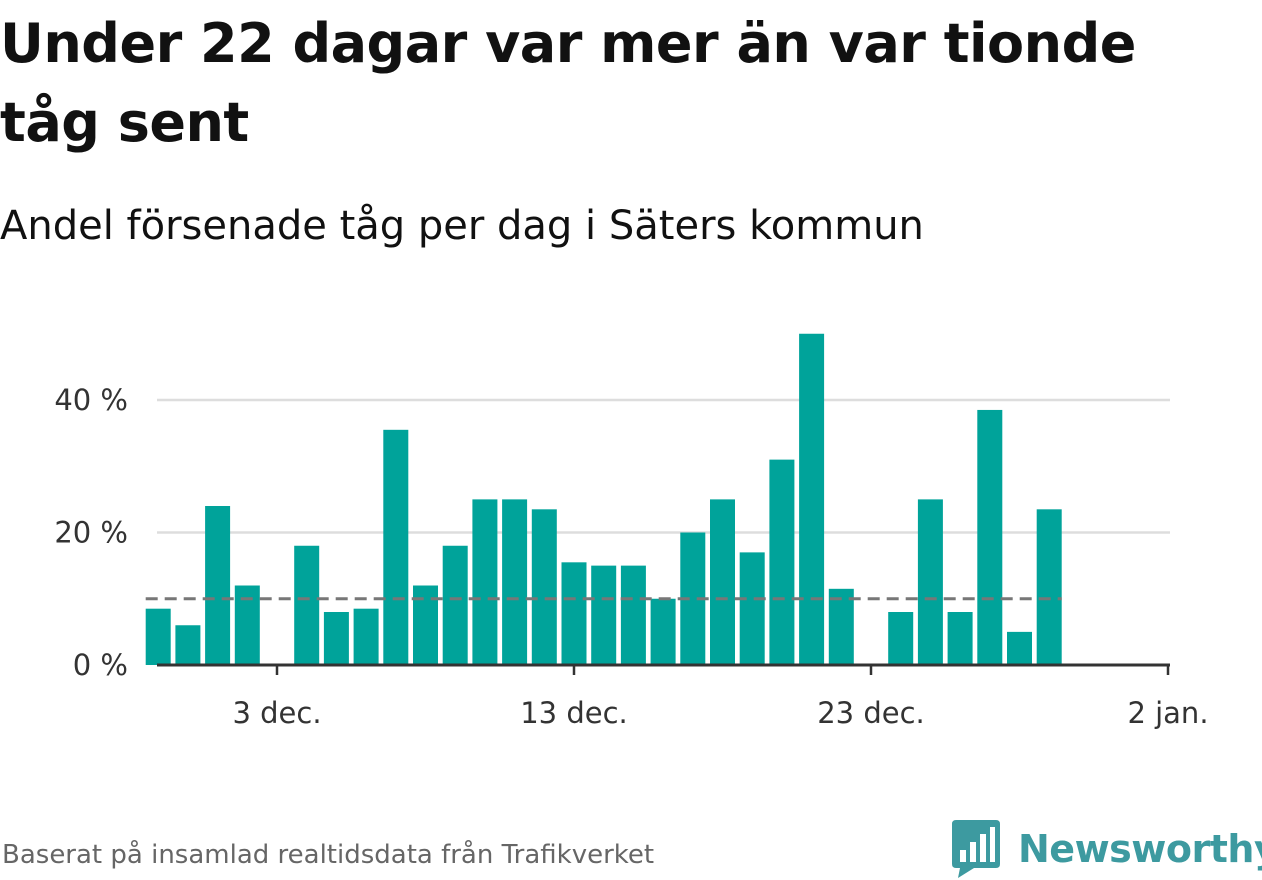  I want to click on y-tick-label: 20 %, so click(91, 533).